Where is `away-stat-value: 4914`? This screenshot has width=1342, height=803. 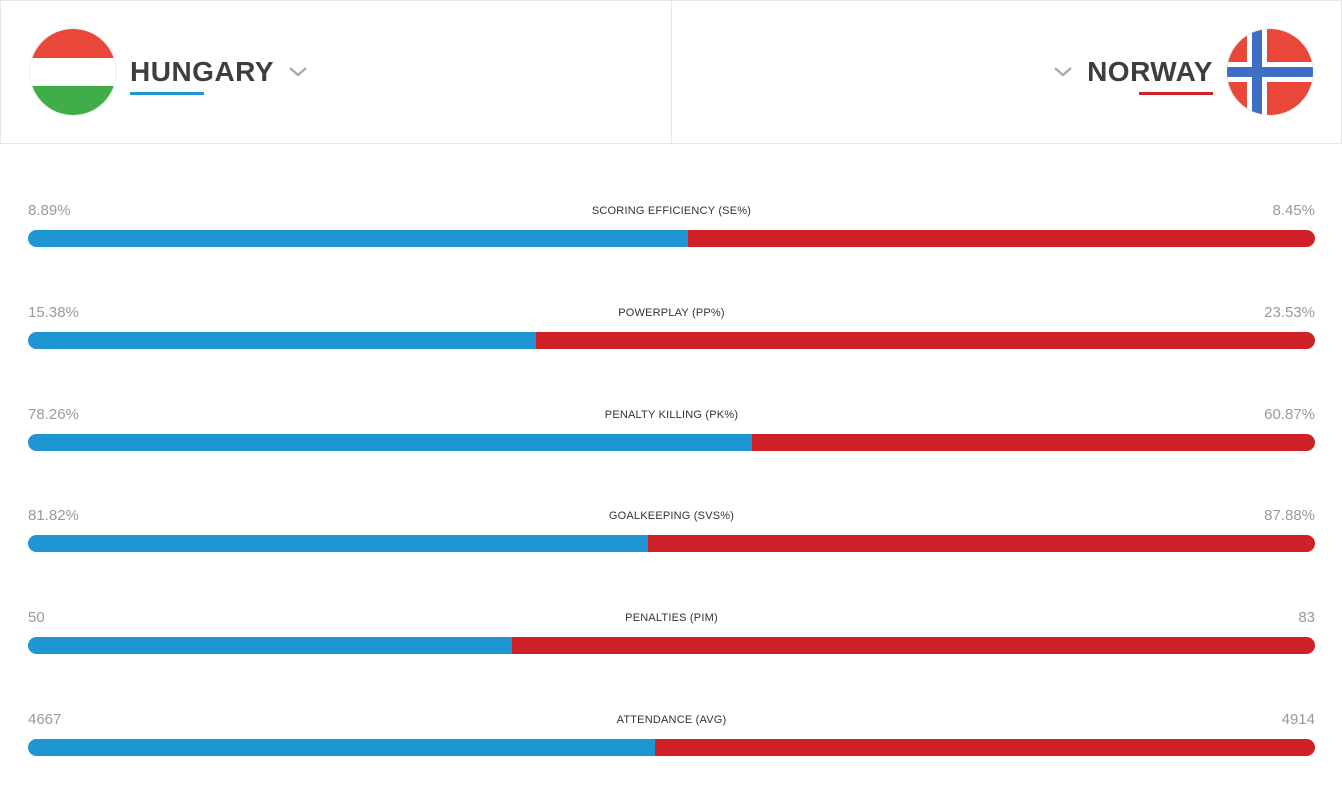
away-stat-value: 4914 is located at coordinates (1298, 719).